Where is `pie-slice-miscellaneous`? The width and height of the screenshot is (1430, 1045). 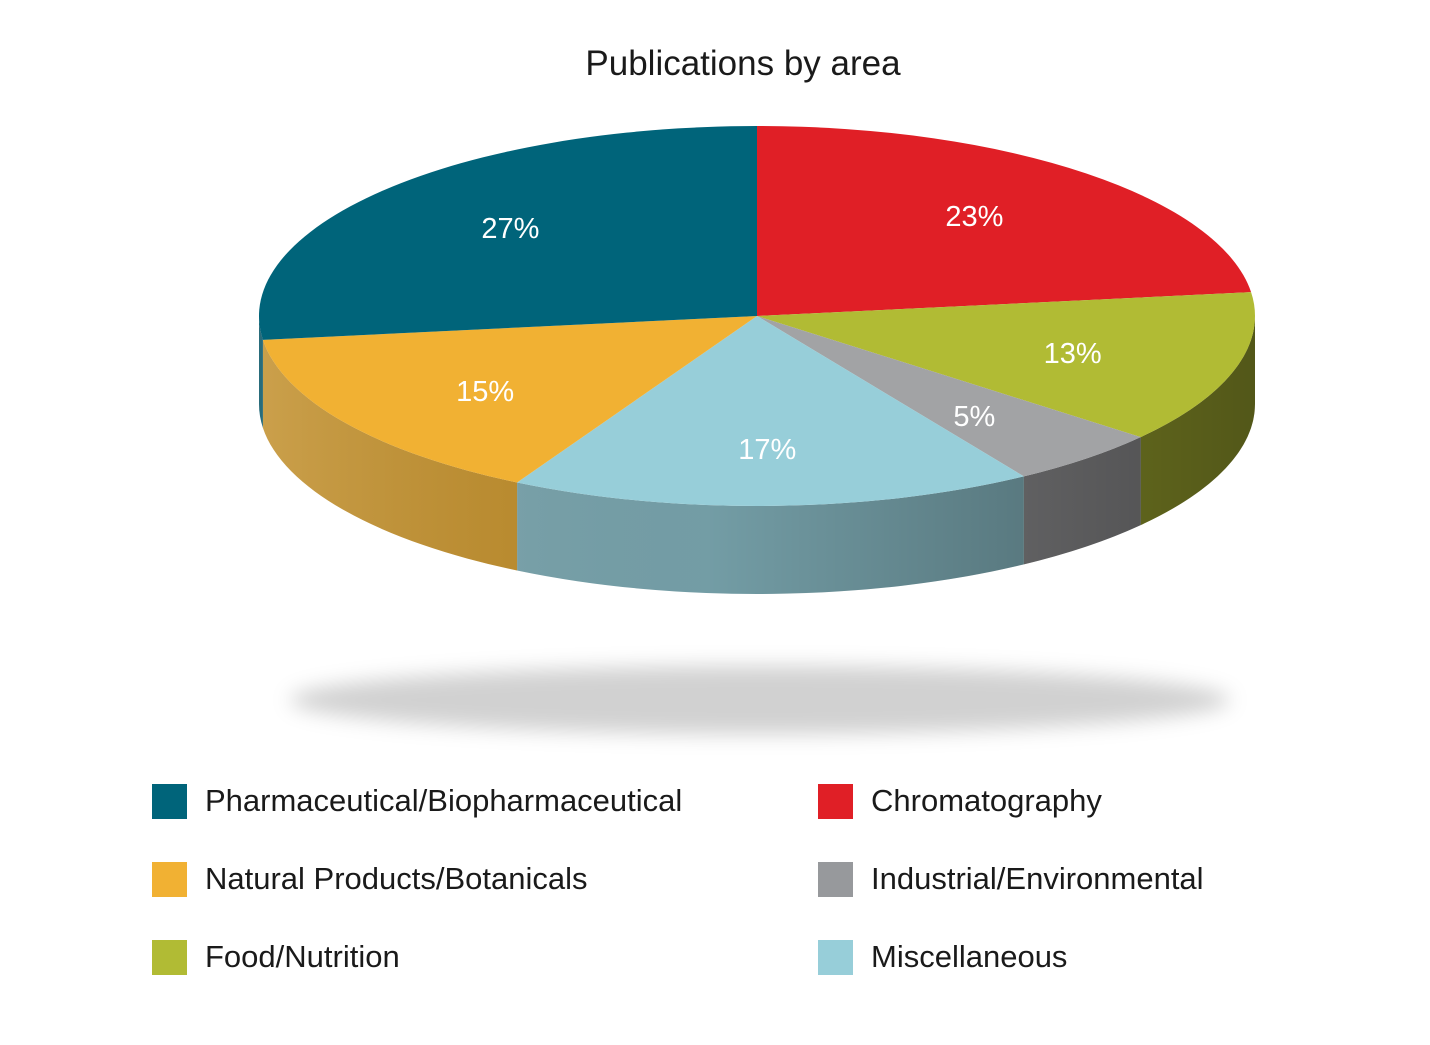 pie-slice-miscellaneous is located at coordinates (770, 411).